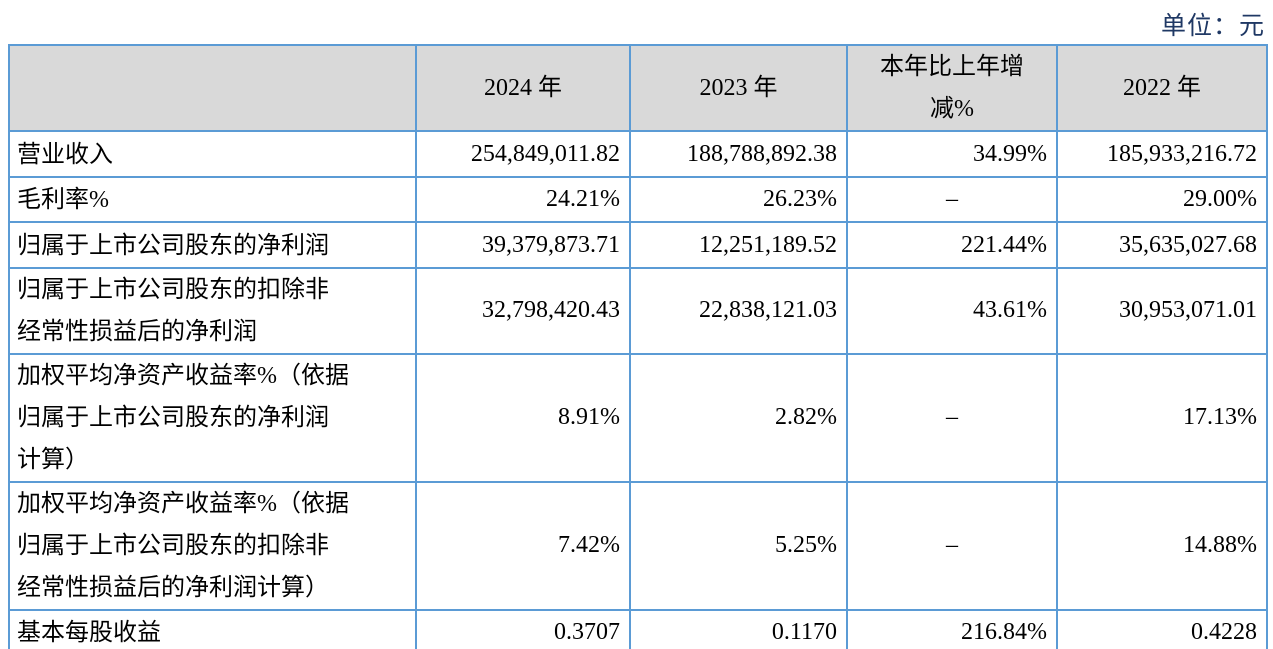  What do you see at coordinates (523, 545) in the screenshot?
I see `value-2024: 7.42%` at bounding box center [523, 545].